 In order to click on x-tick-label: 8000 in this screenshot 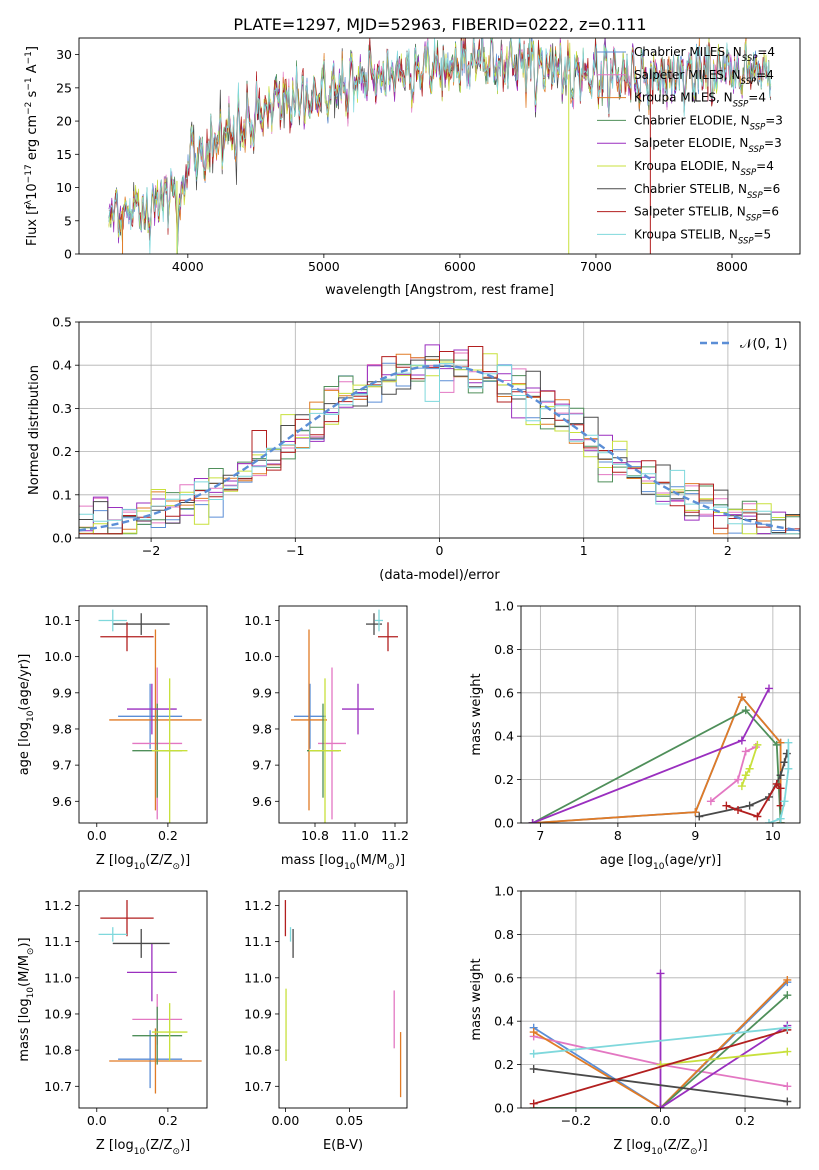, I will do `click(732, 266)`.